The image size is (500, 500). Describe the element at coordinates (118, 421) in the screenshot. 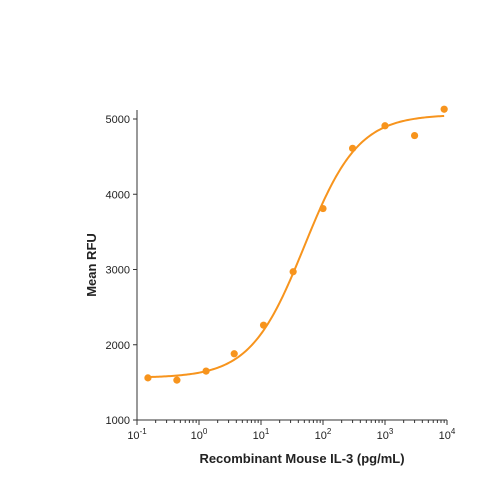

I see `y-tick-label: 1000` at that location.